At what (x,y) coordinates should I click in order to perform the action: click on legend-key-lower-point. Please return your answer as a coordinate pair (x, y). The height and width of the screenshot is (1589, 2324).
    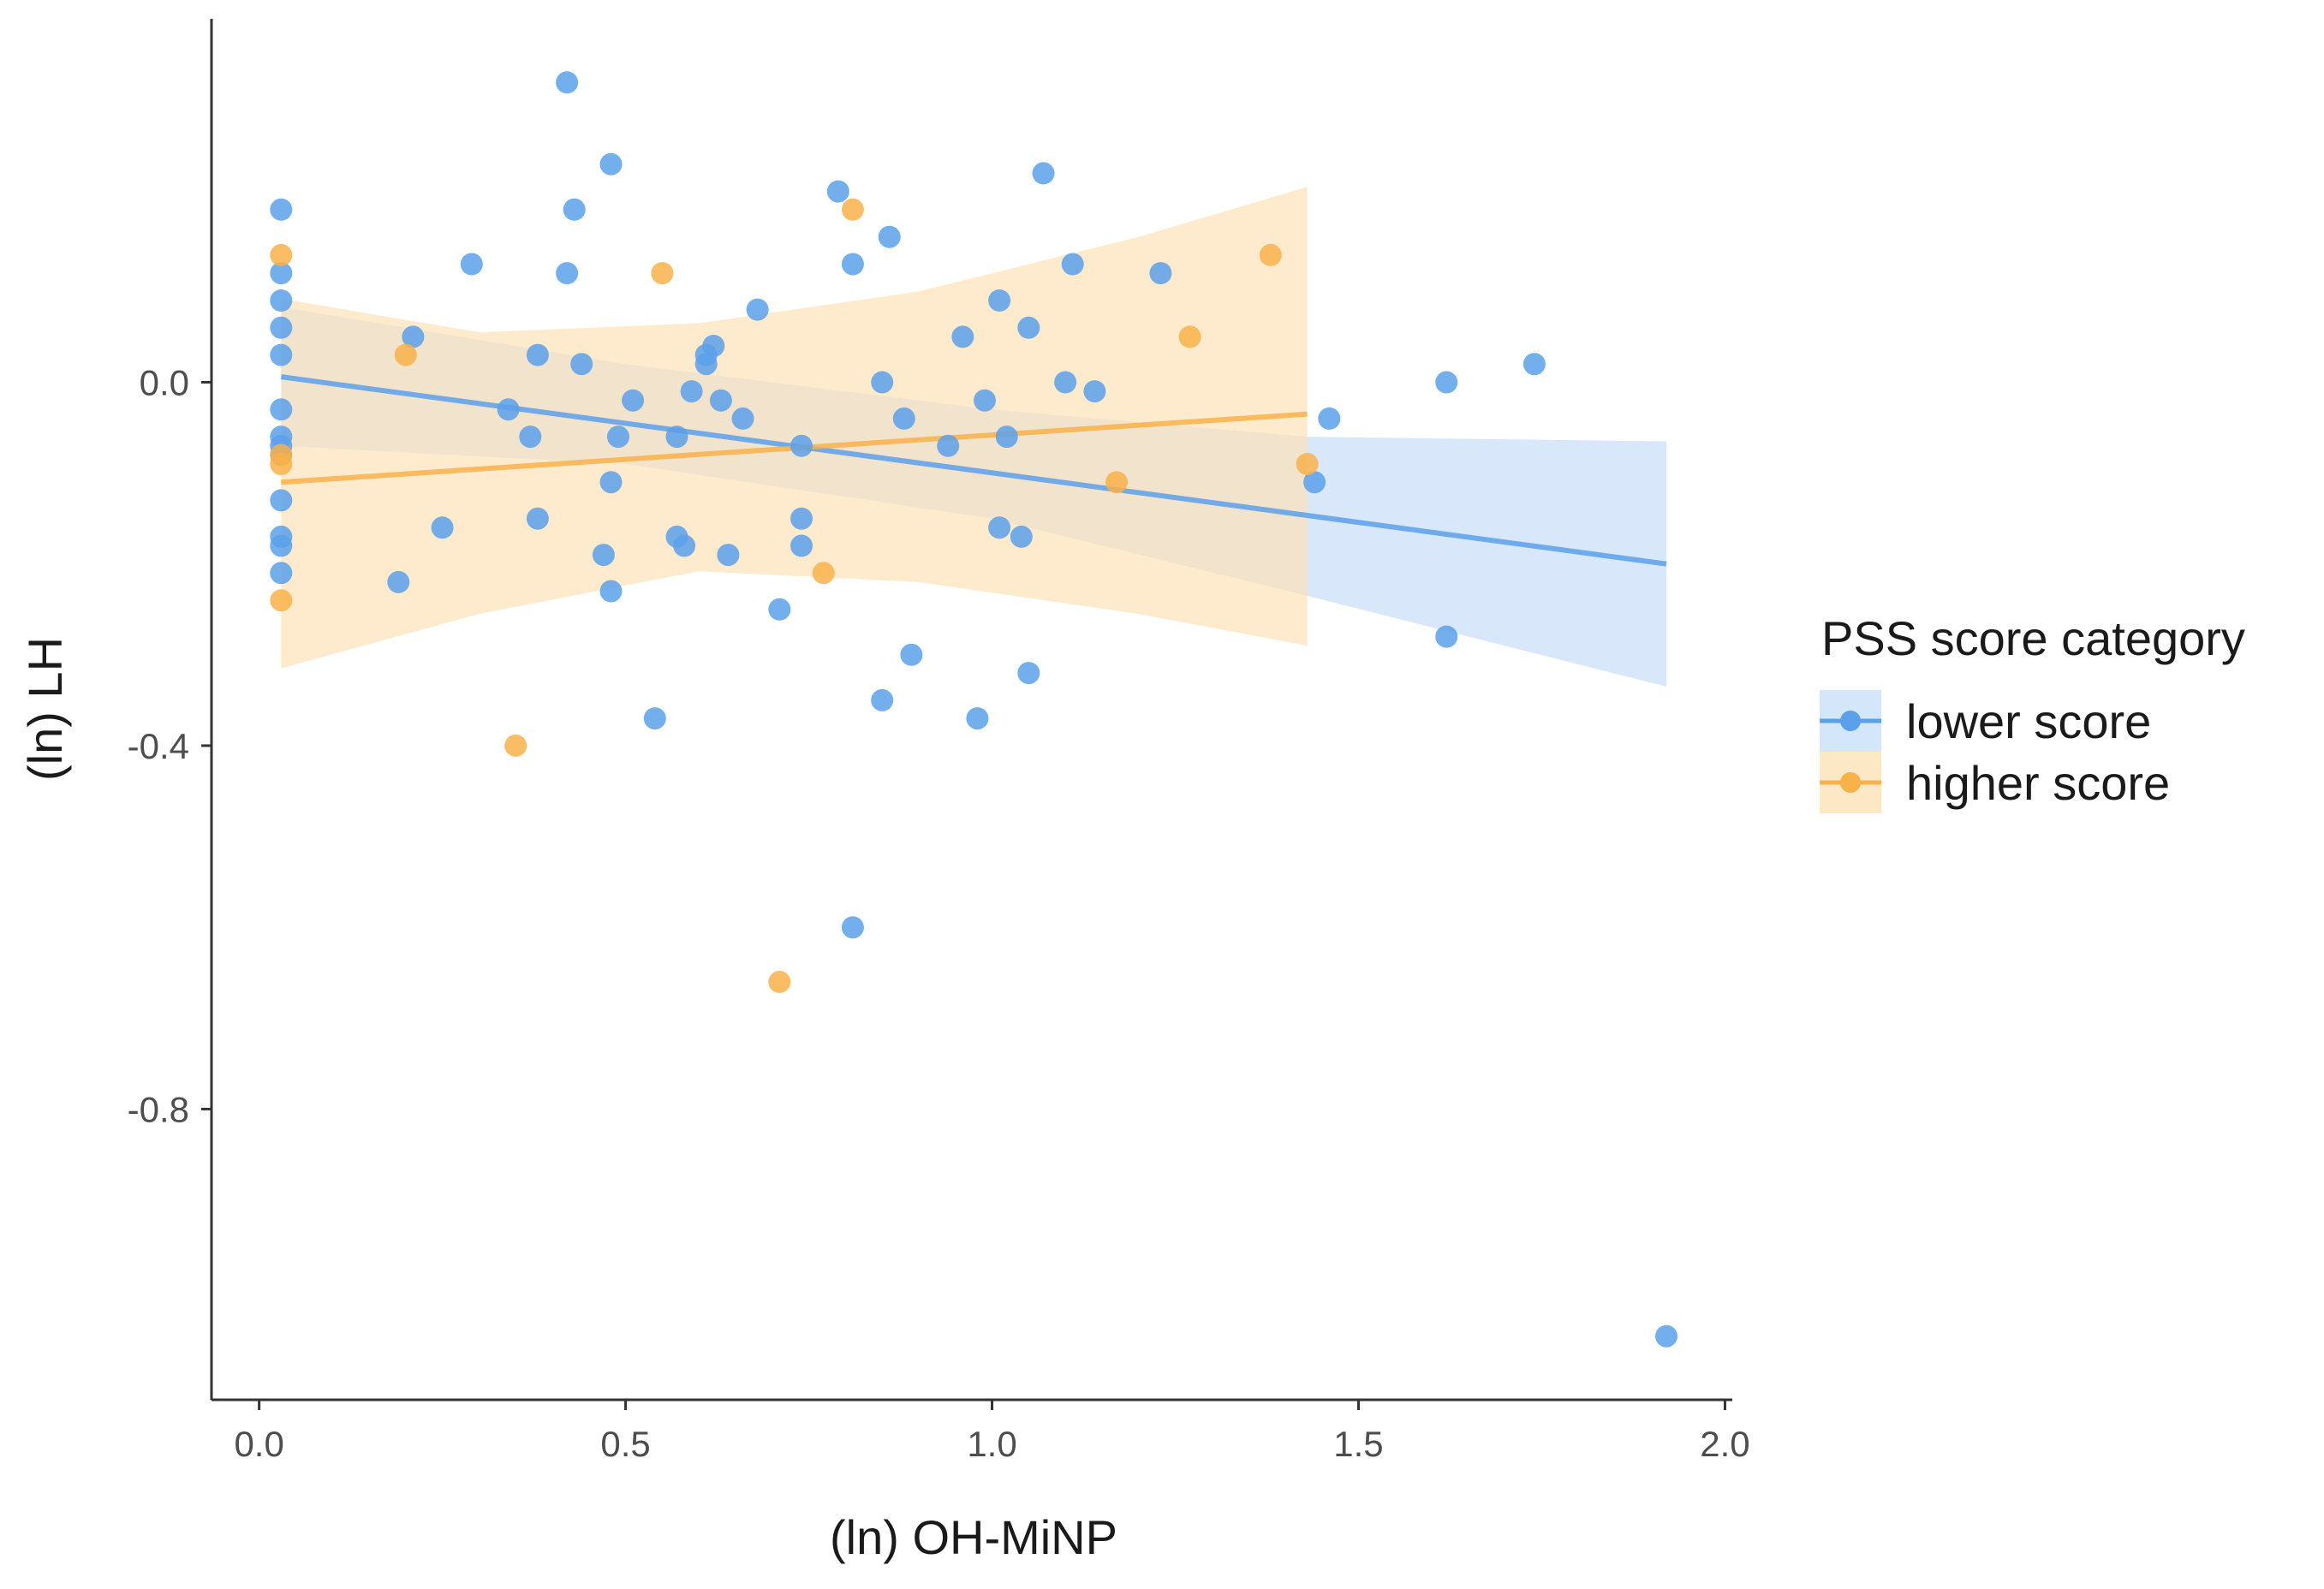
    Looking at the image, I should click on (1851, 721).